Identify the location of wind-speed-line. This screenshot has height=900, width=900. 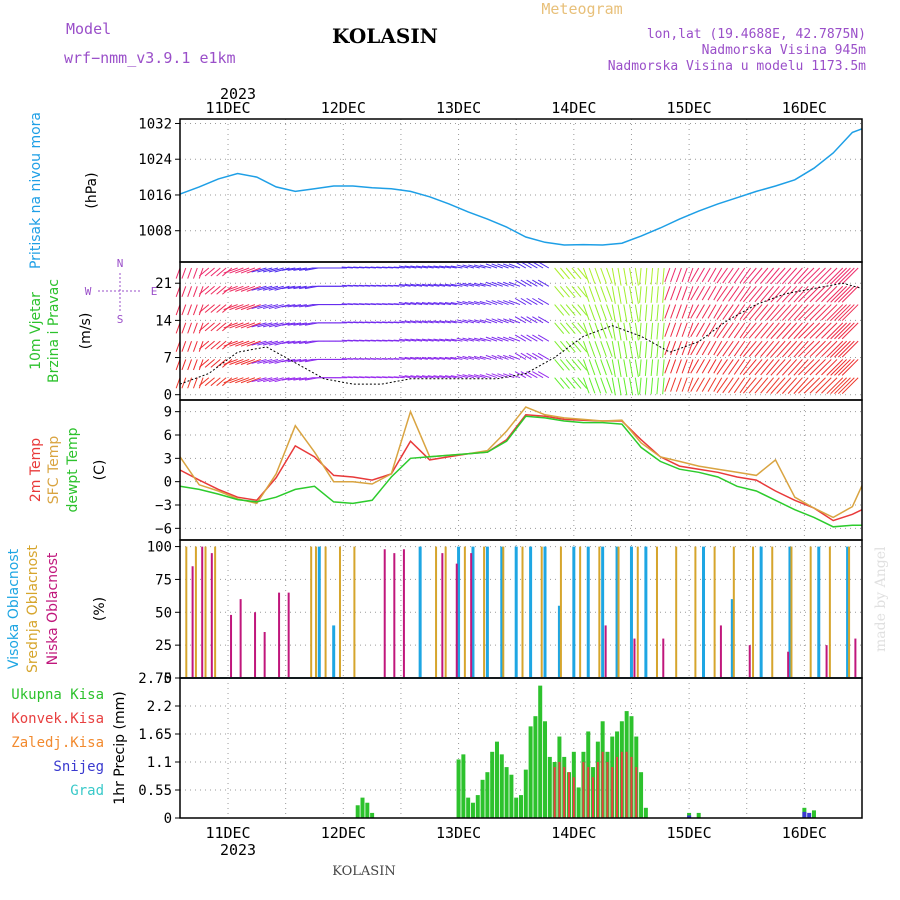
(521, 333).